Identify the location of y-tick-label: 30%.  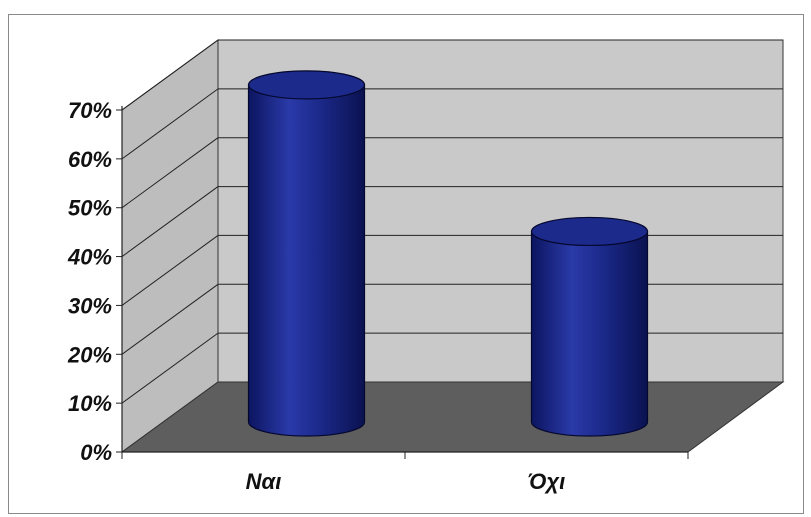
(90, 305).